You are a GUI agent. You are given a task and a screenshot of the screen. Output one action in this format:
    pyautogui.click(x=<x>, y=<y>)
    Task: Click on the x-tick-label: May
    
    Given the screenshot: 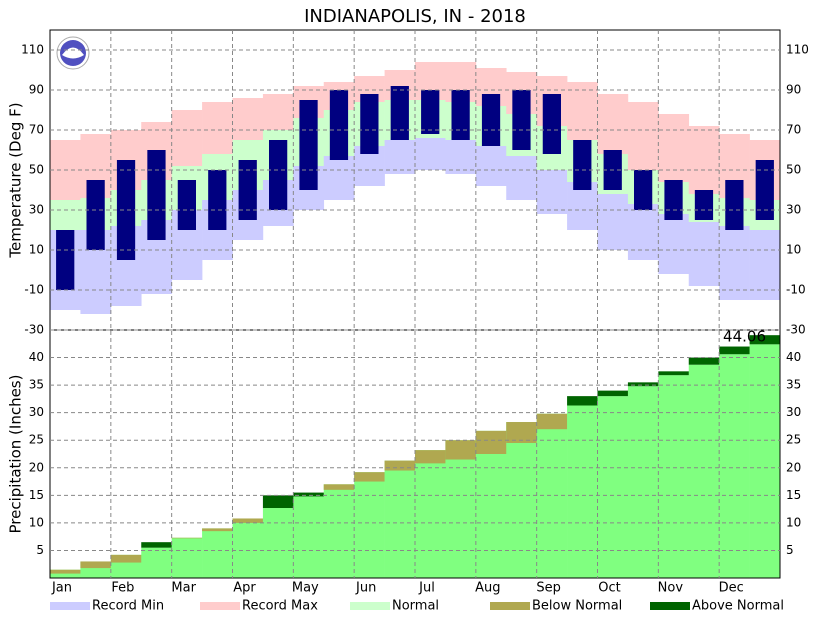 What is the action you would take?
    pyautogui.click(x=305, y=588)
    